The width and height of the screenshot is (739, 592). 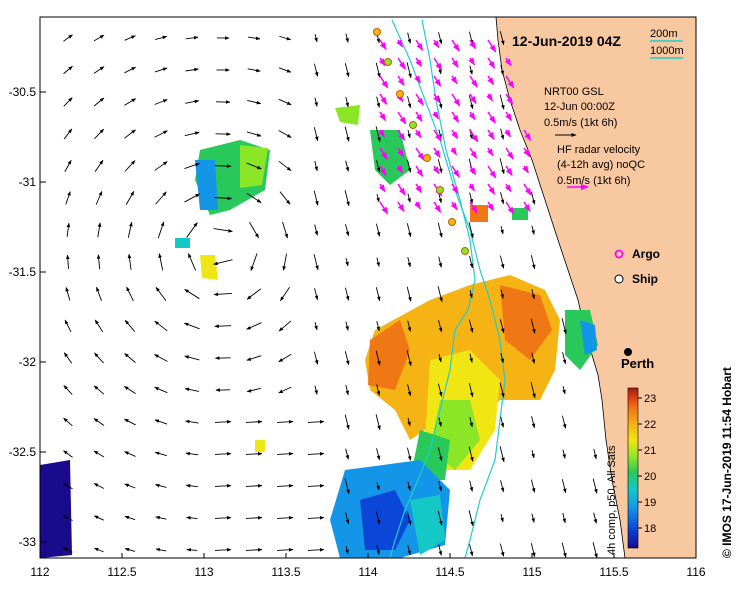 I want to click on x-tick-label: 112.5, so click(x=121, y=572).